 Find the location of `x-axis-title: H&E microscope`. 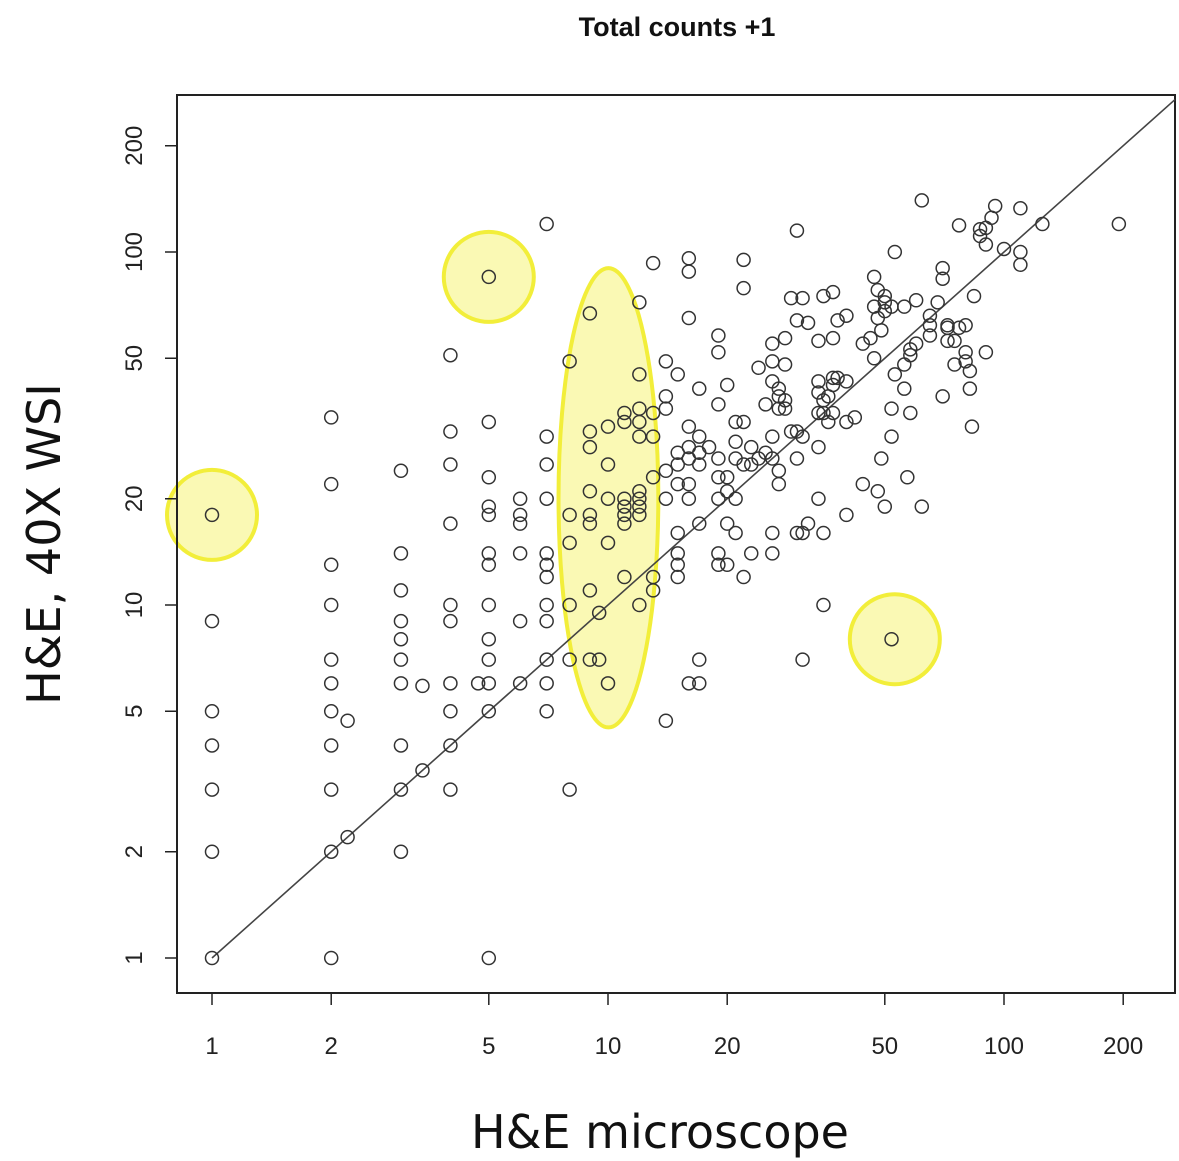

x-axis-title: H&E microscope is located at coordinates (660, 1132).